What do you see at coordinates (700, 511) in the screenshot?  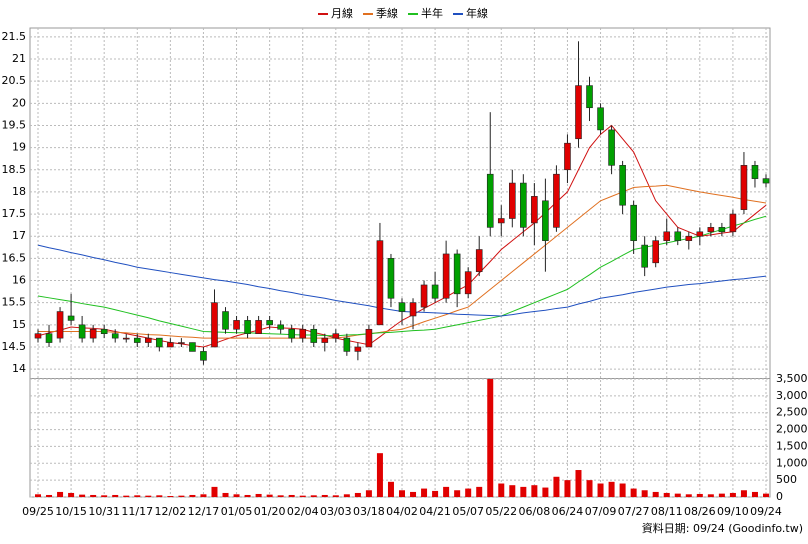 I see `x-tick-label: 08/26` at bounding box center [700, 511].